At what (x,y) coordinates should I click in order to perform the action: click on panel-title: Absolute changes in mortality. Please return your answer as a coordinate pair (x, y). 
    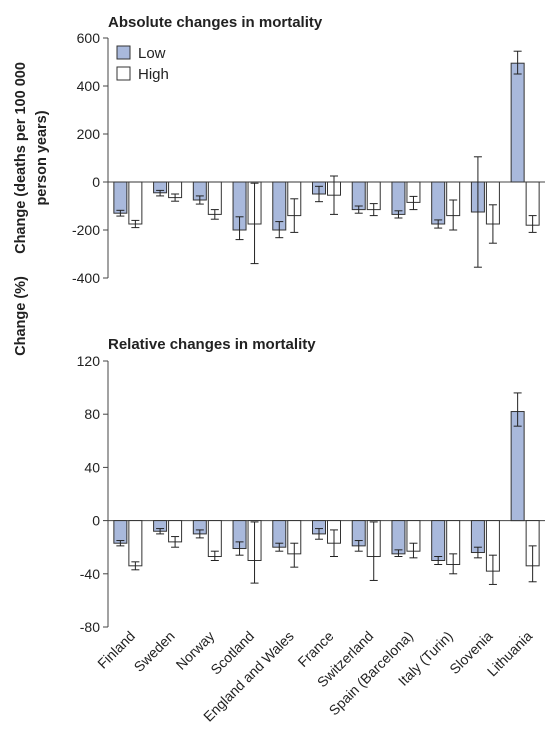
    Looking at the image, I should click on (215, 22).